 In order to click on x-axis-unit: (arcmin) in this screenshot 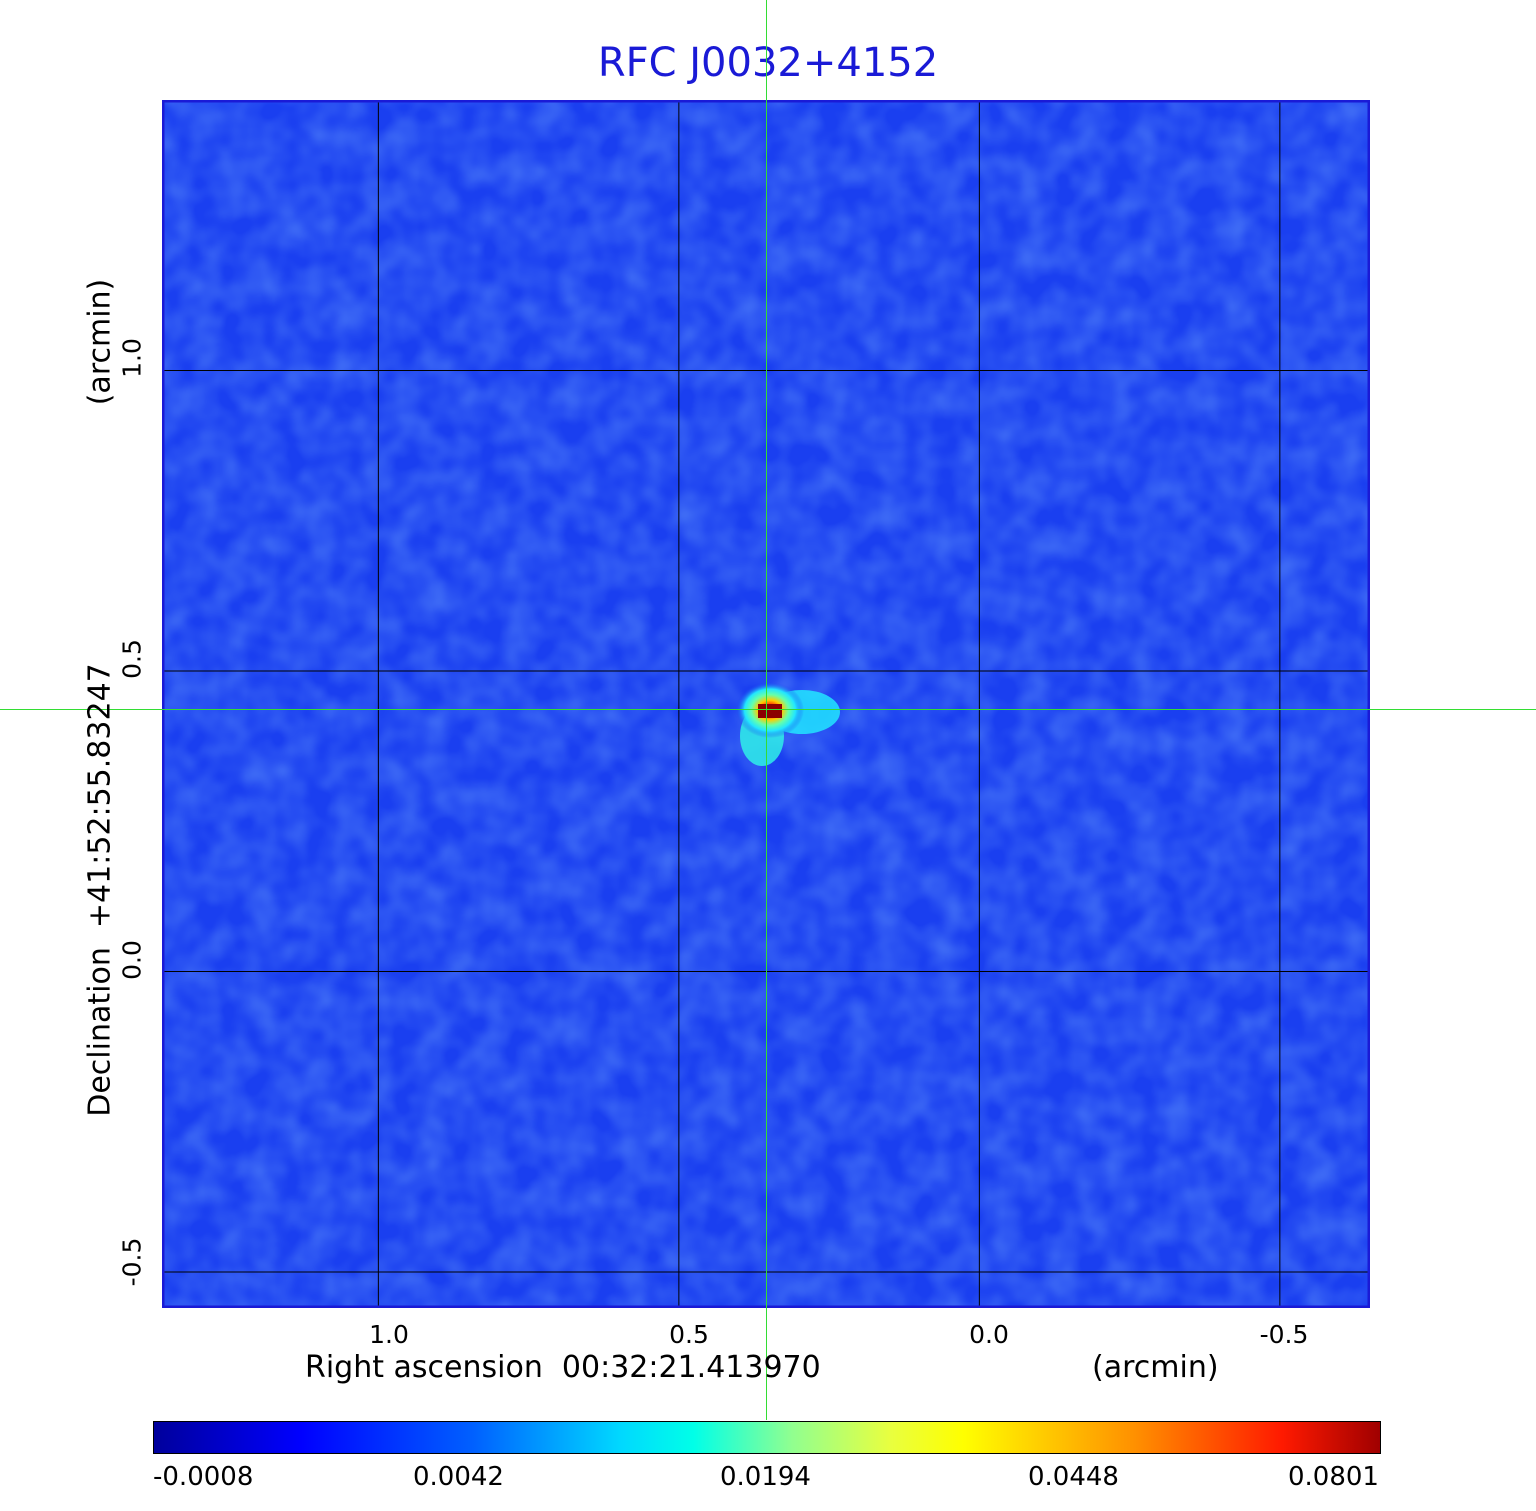, I will do `click(1155, 1367)`.